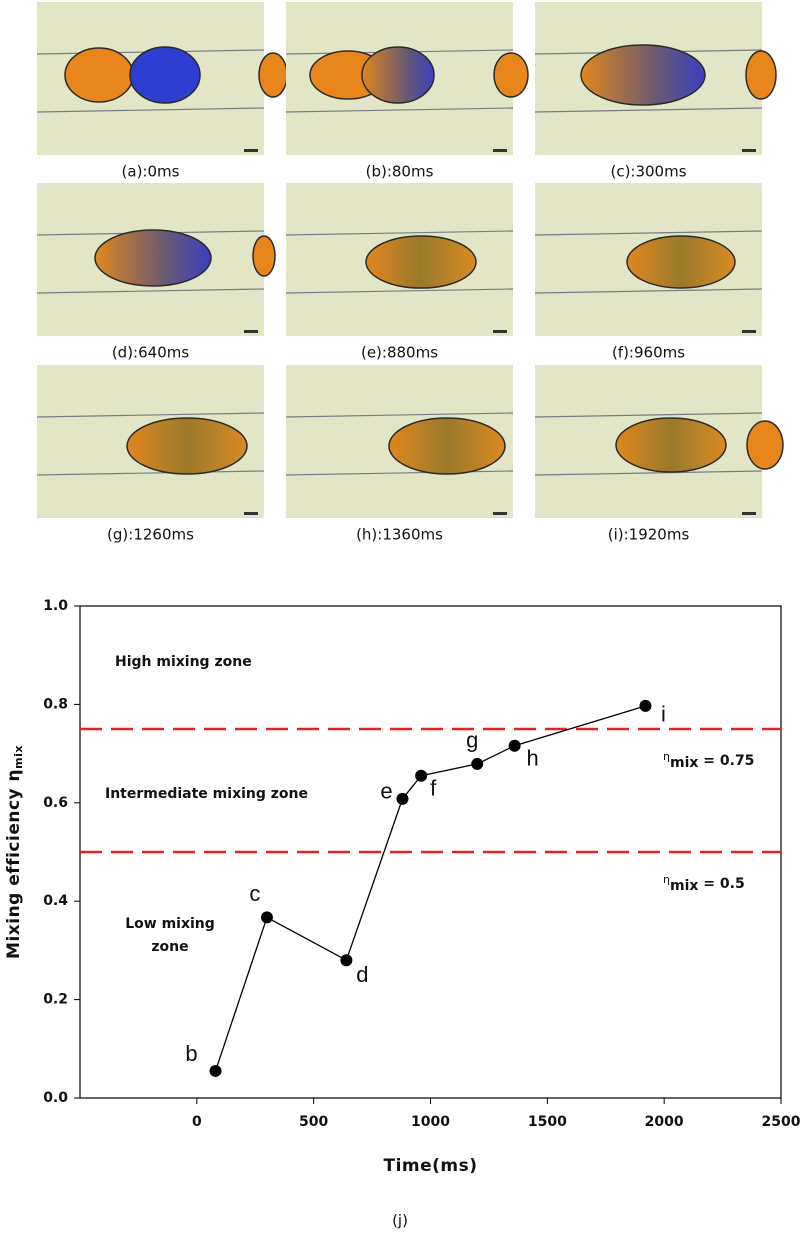  Describe the element at coordinates (151, 172) in the screenshot. I see `photo-caption: (a):0ms` at that location.